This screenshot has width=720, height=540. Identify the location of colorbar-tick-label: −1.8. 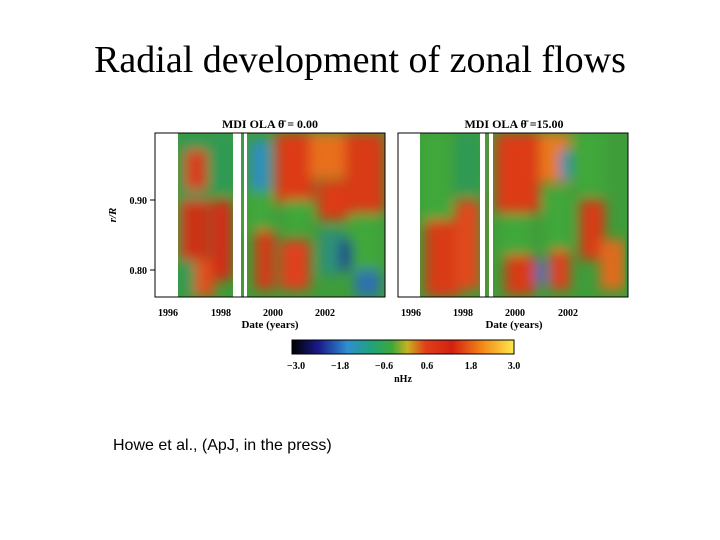
(340, 366).